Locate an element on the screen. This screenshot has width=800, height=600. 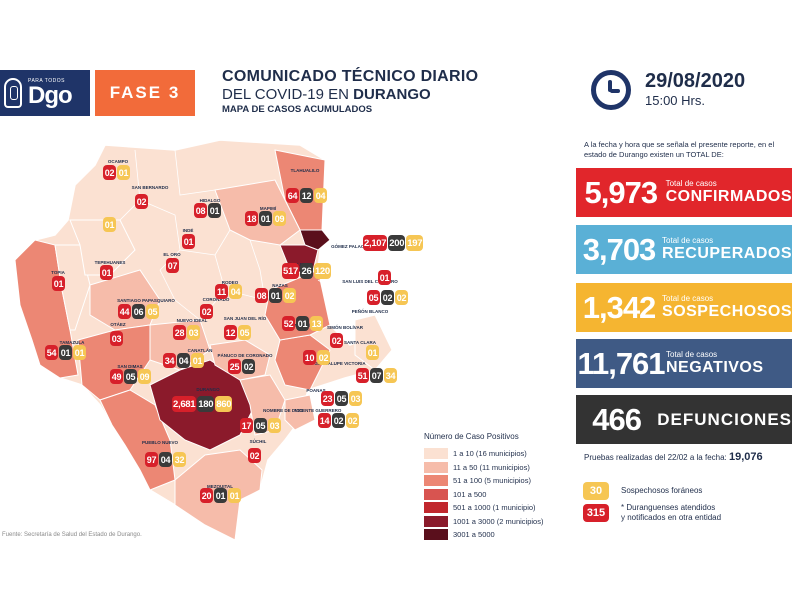
region-tamazula is located at coordinates (46, 309).